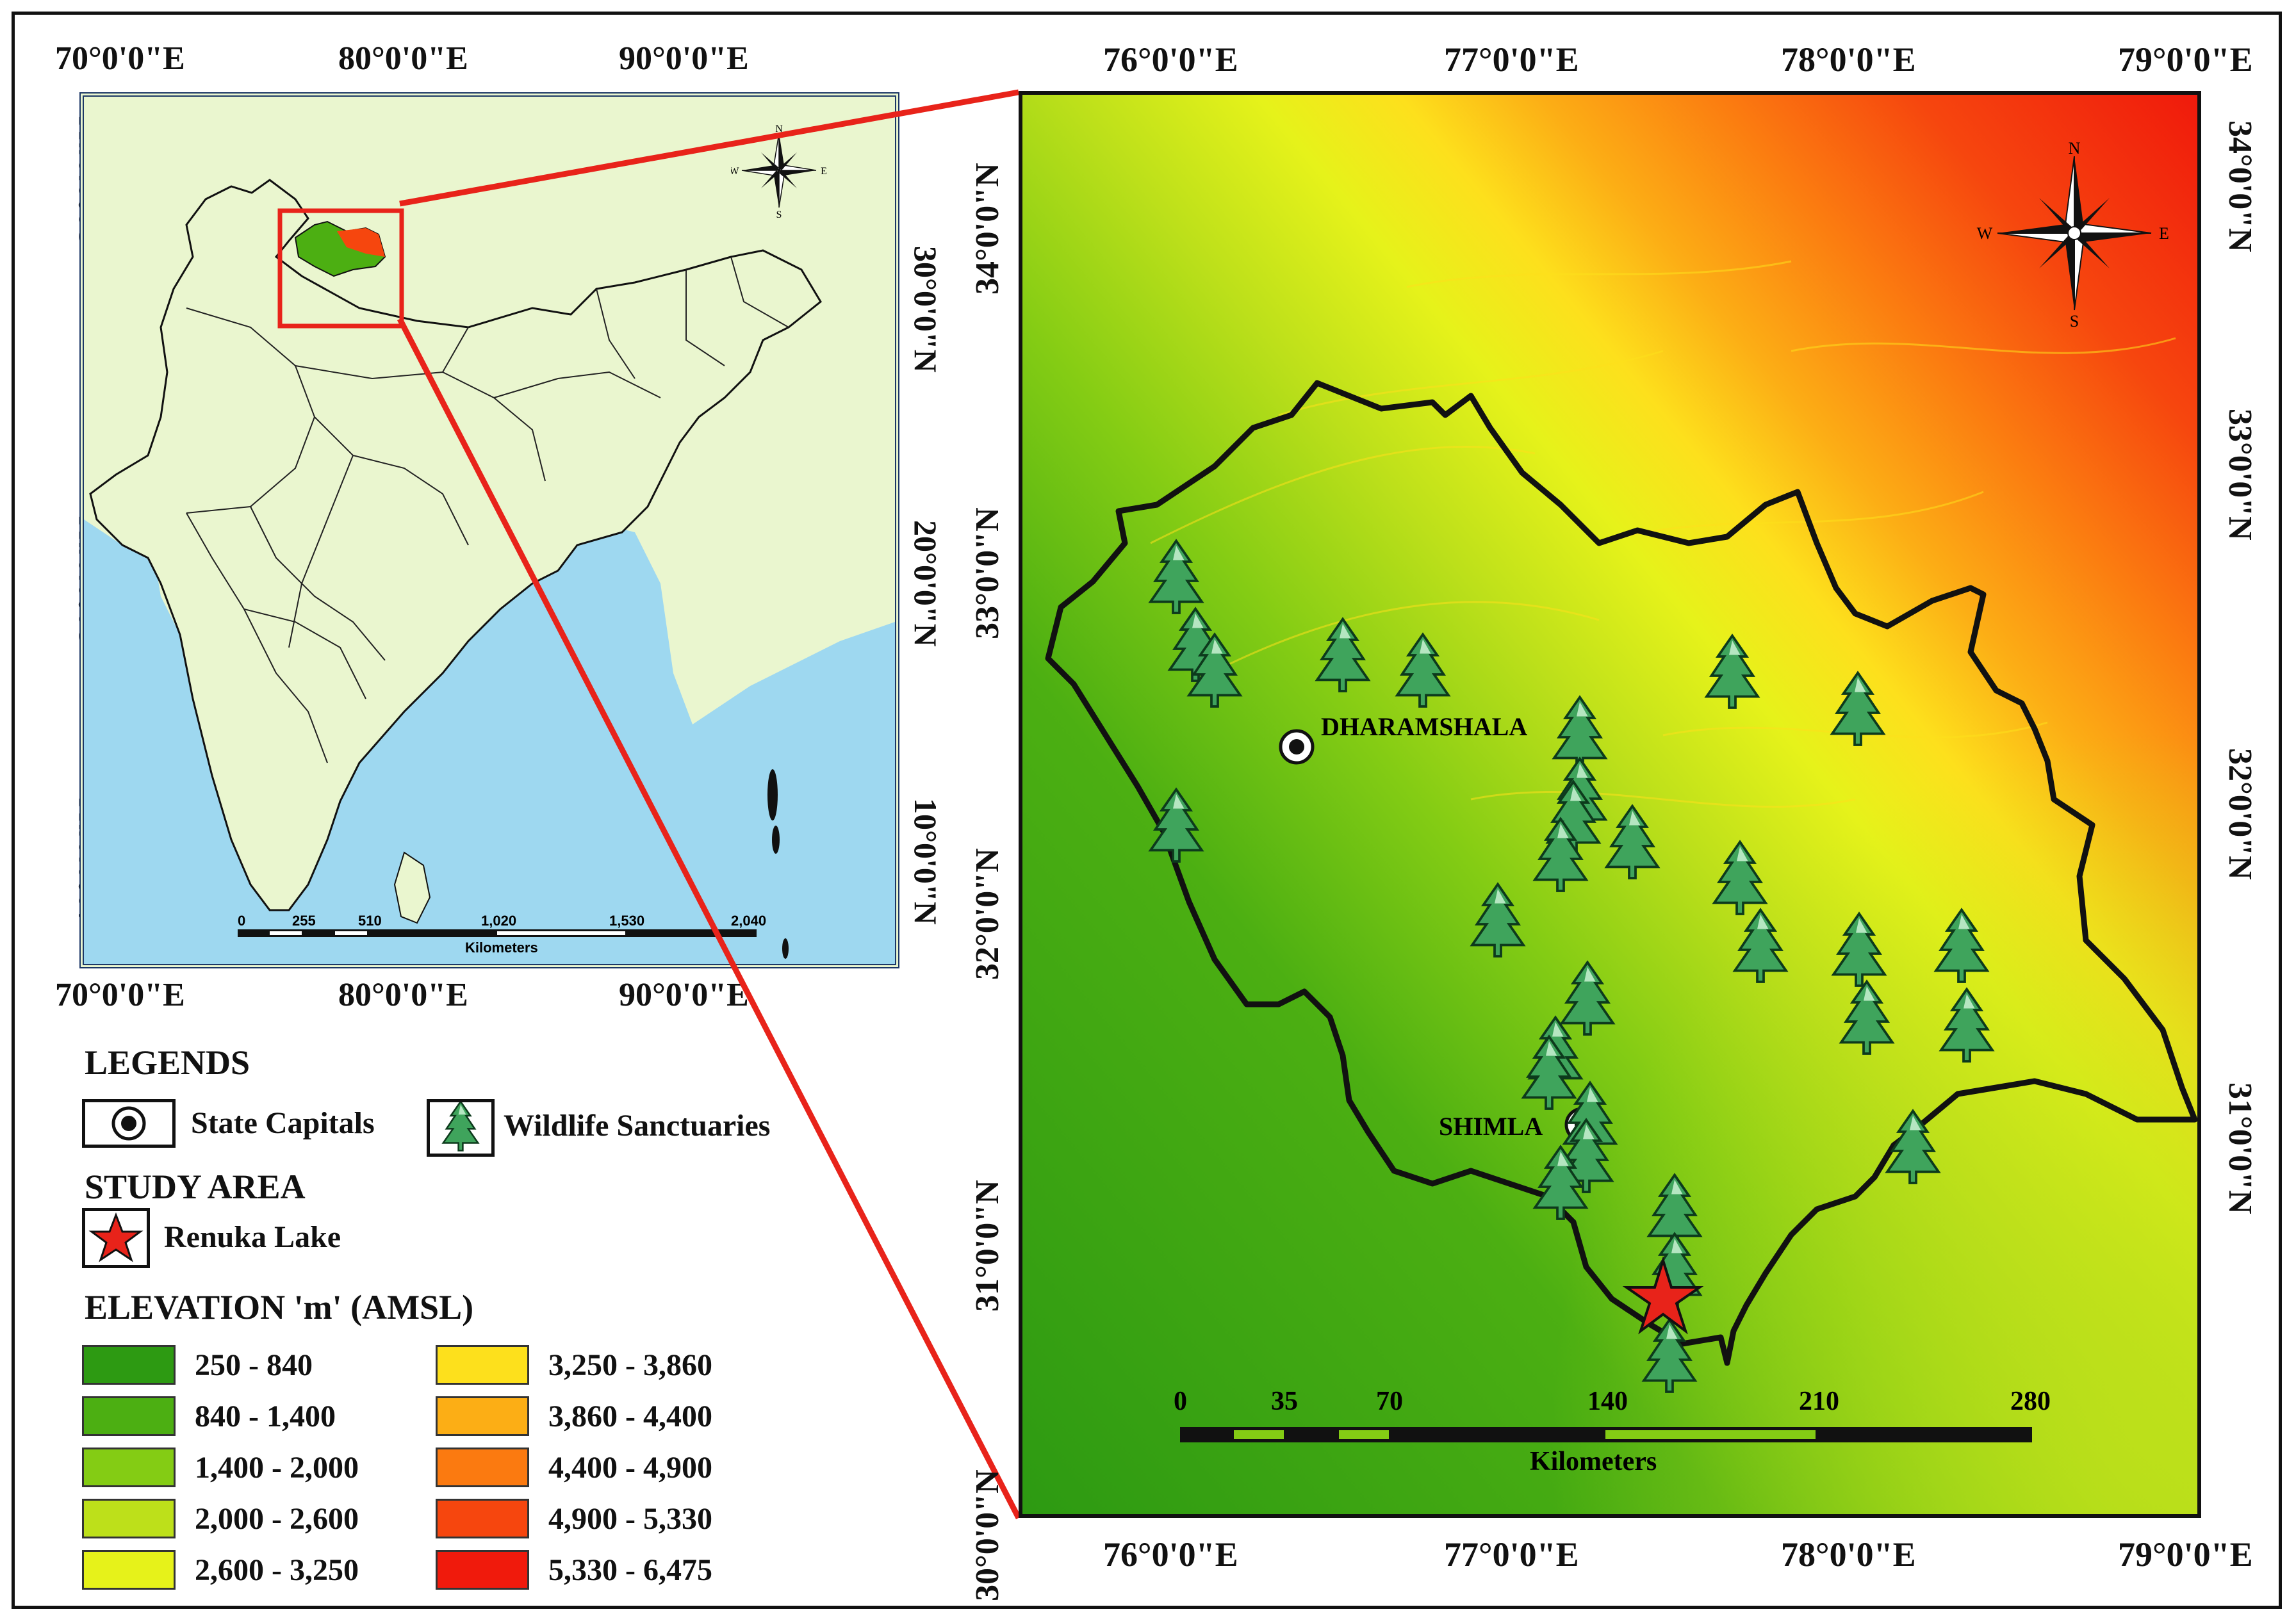 The width and height of the screenshot is (2296, 1623). What do you see at coordinates (2240, 814) in the screenshot?
I see `lat-label: 32°0'0"N` at bounding box center [2240, 814].